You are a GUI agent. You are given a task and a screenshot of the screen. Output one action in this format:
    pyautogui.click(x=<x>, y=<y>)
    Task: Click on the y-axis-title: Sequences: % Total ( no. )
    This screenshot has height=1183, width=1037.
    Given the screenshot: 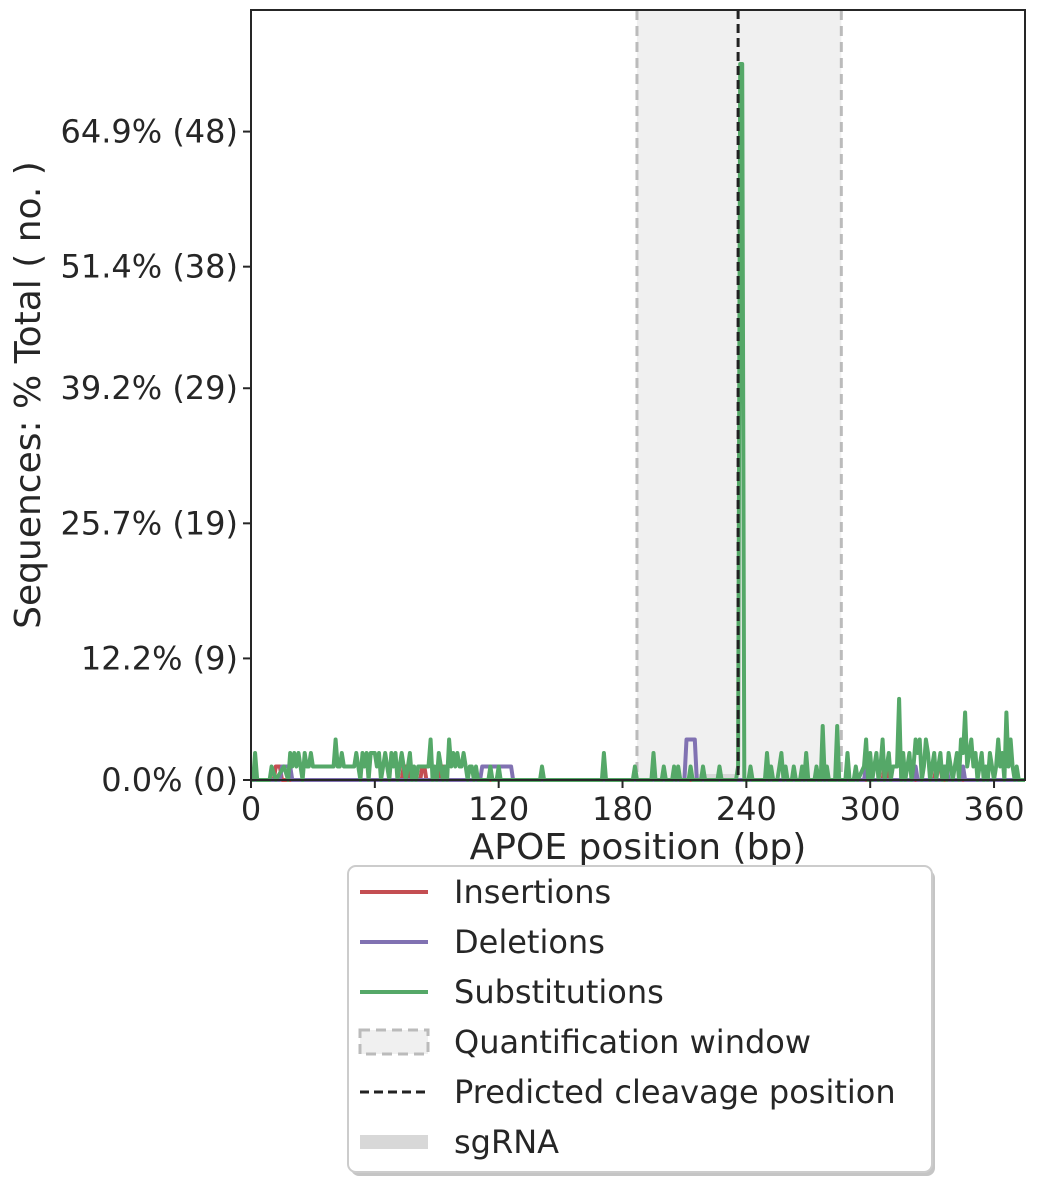 What is the action you would take?
    pyautogui.click(x=28, y=395)
    